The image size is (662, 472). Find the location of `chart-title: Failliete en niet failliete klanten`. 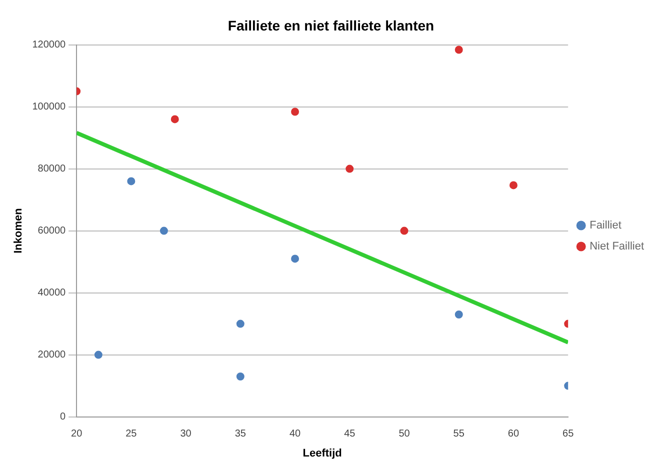

chart-title: Failliete en niet failliete klanten is located at coordinates (331, 25).